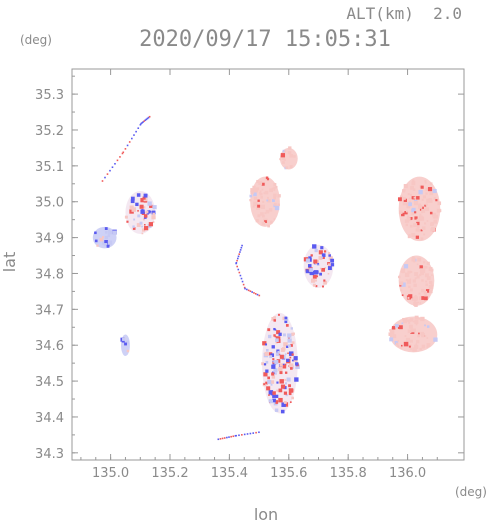  What do you see at coordinates (49, 346) in the screenshot?
I see `y-tick-label: 34.6` at bounding box center [49, 346].